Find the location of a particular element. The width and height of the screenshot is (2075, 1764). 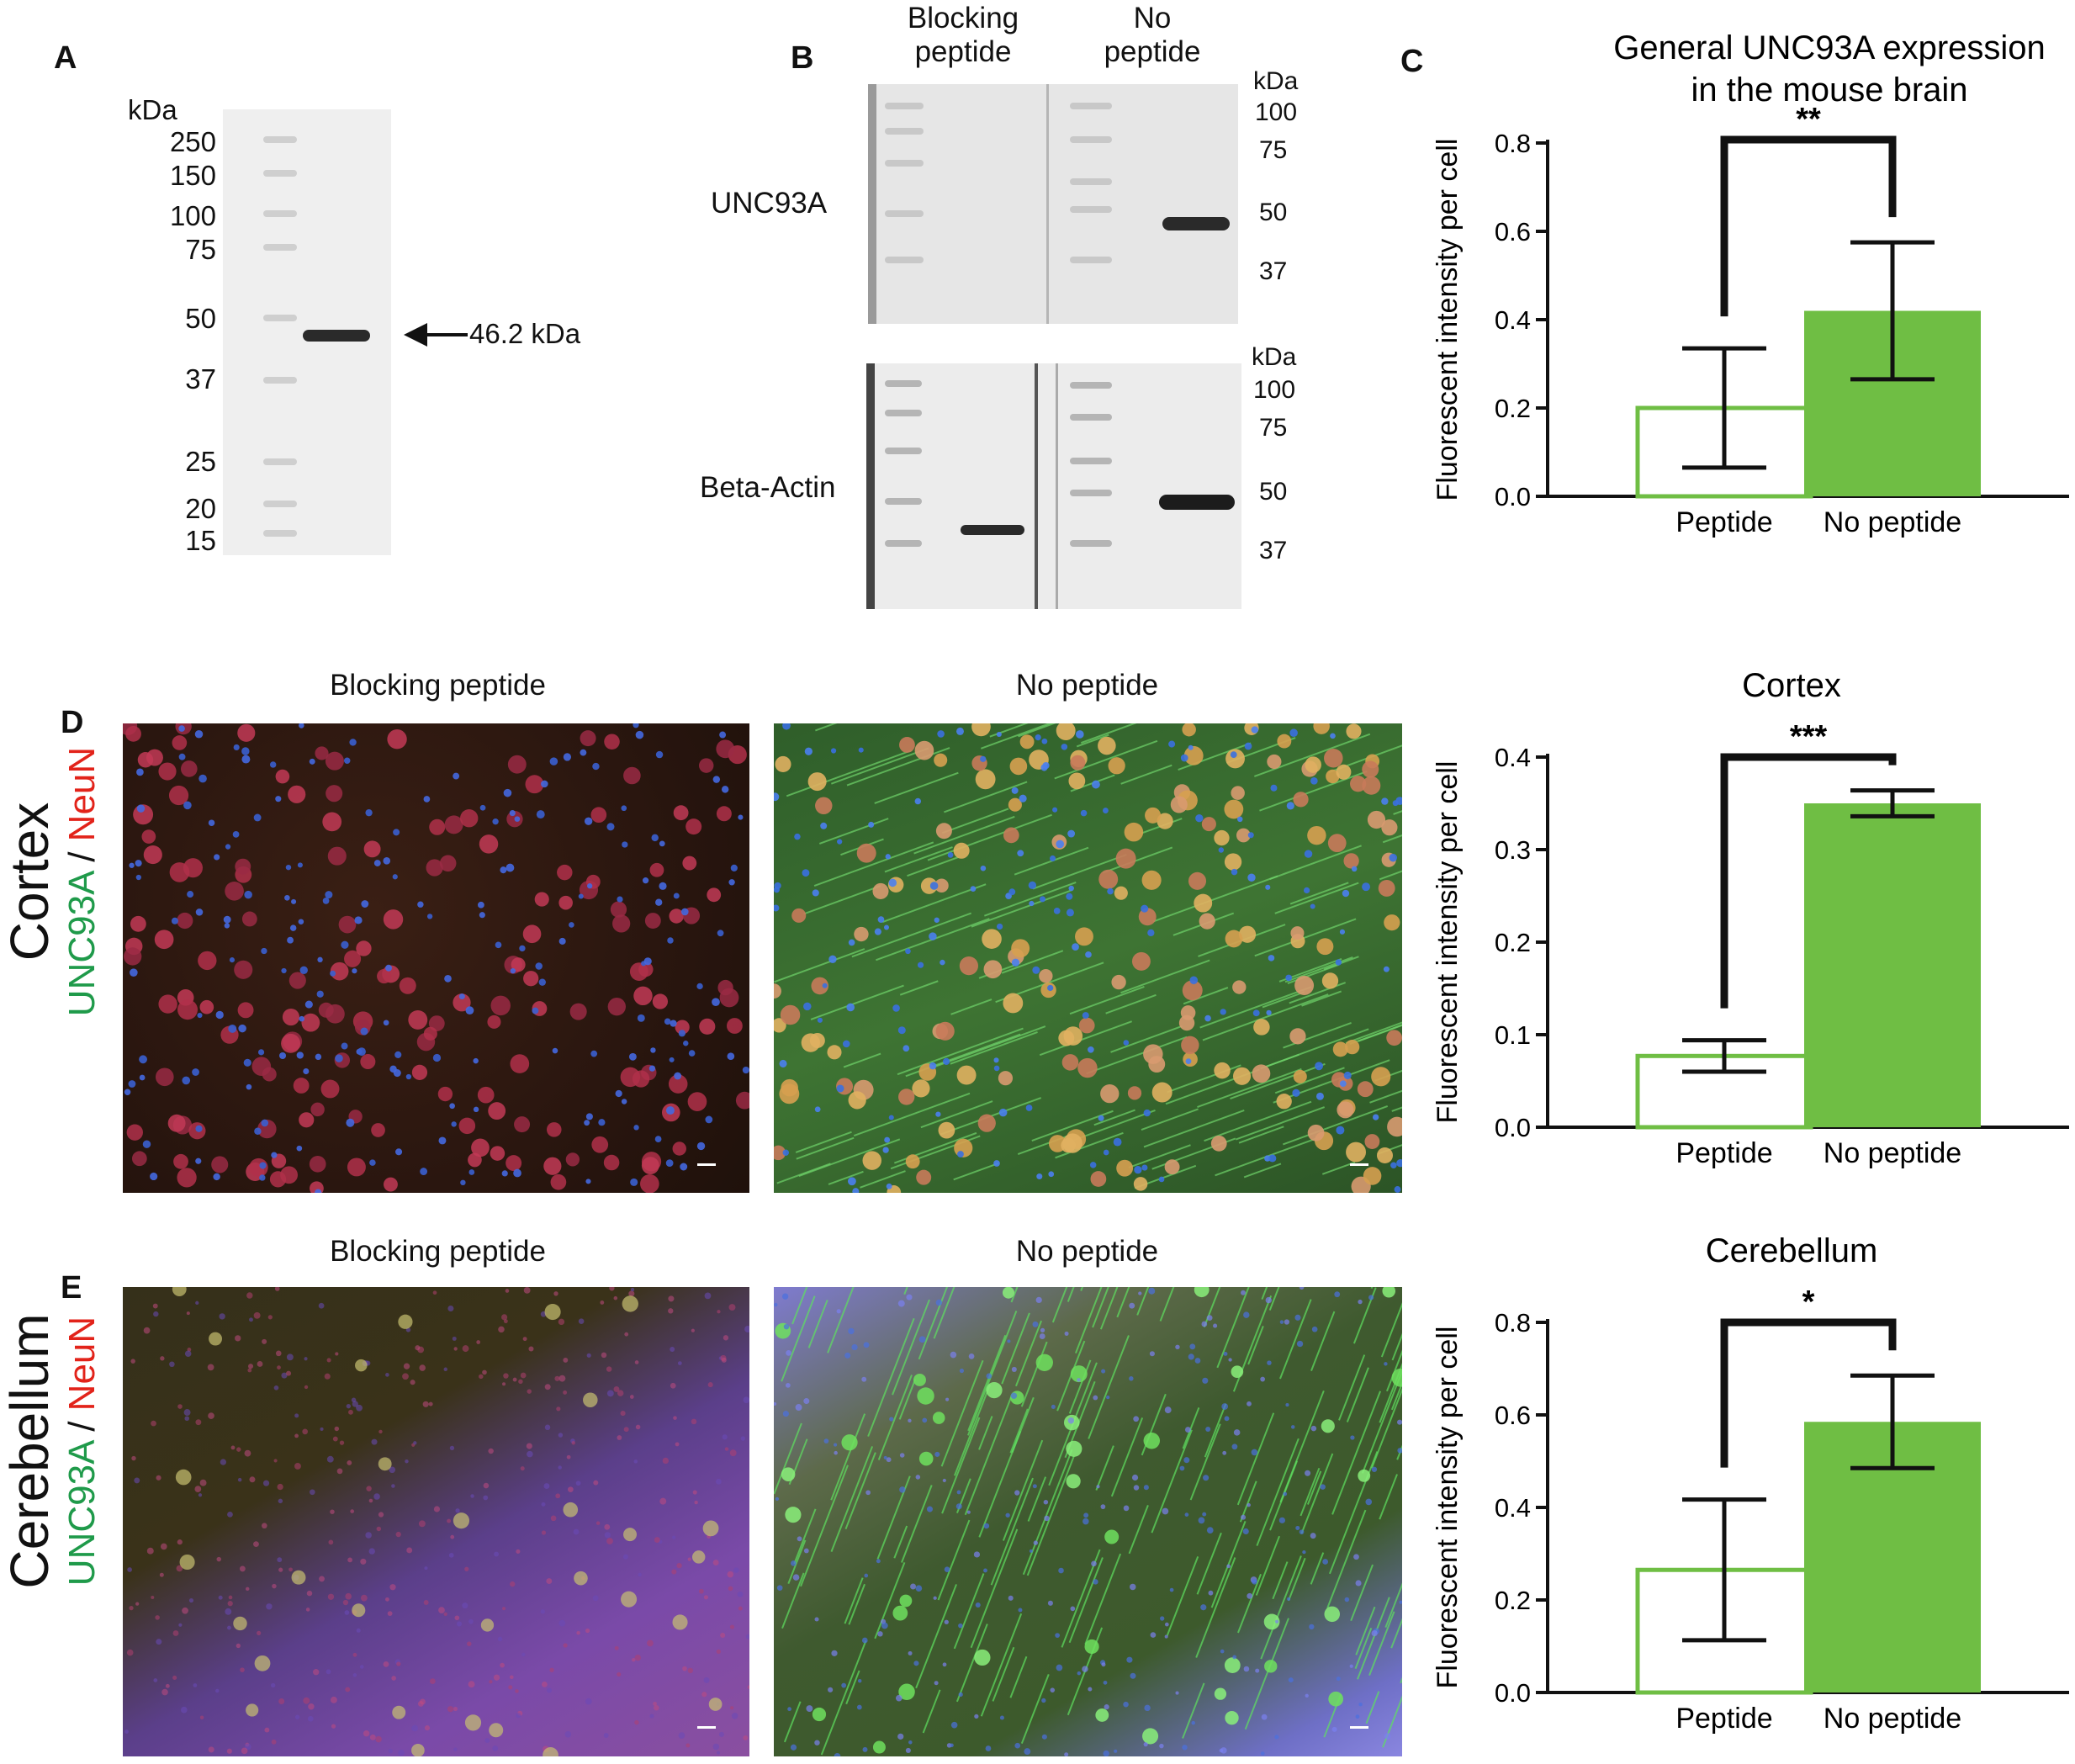

stain-green-e: UNC93A is located at coordinates (82, 1514).